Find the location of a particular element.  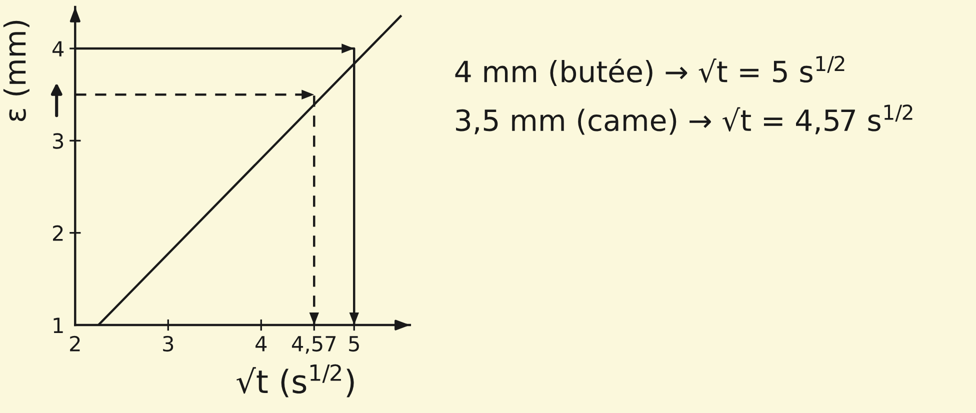

y-axis-title: ε (mm) is located at coordinates (16, 71).